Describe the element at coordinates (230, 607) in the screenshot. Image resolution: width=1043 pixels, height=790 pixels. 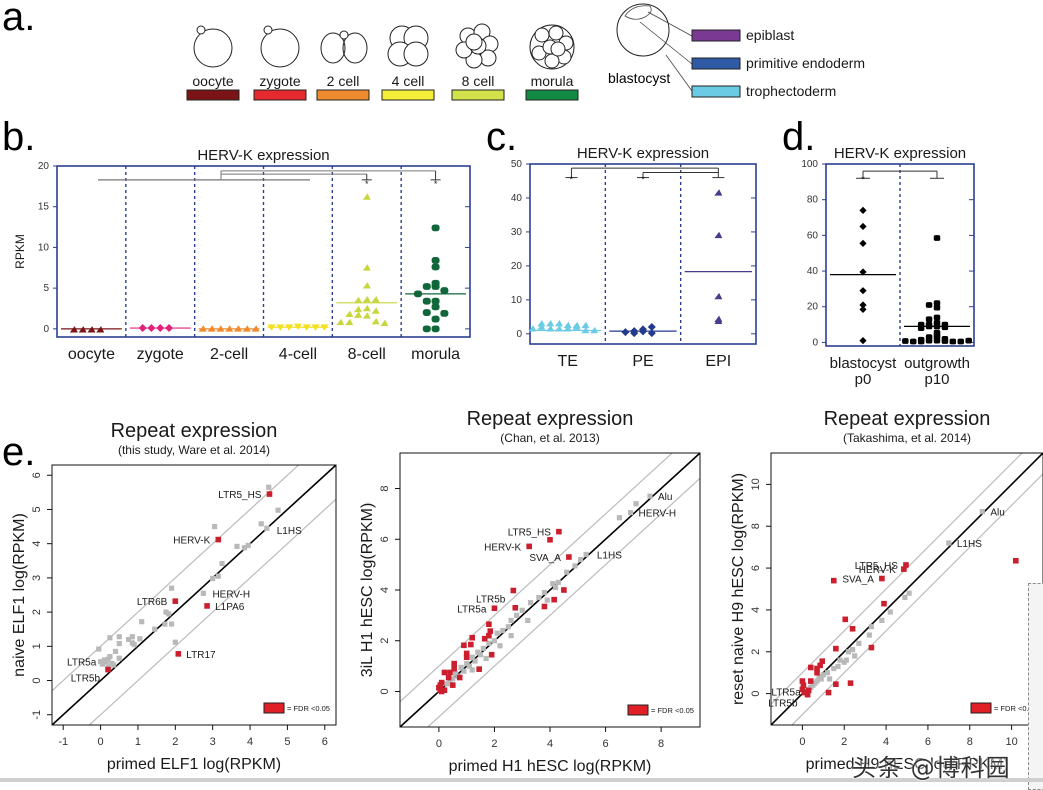
I see `point-label: L1PA6` at that location.